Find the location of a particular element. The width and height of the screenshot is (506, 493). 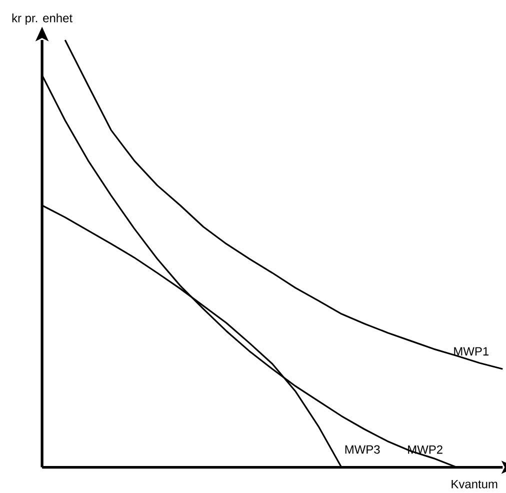

series-label: MWP2 is located at coordinates (425, 450).